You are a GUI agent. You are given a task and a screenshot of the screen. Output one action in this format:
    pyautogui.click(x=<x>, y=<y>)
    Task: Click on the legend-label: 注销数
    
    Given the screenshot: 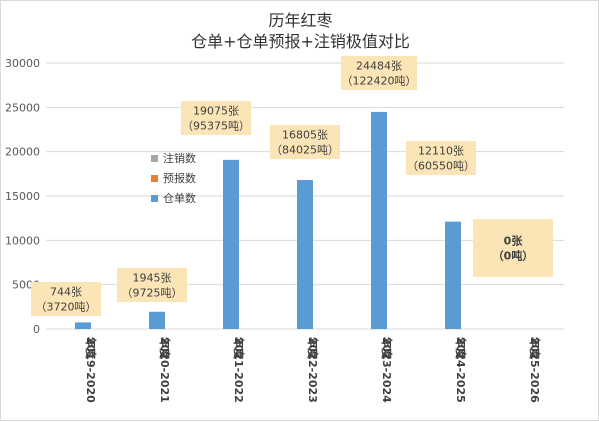 What is the action you would take?
    pyautogui.click(x=179, y=158)
    